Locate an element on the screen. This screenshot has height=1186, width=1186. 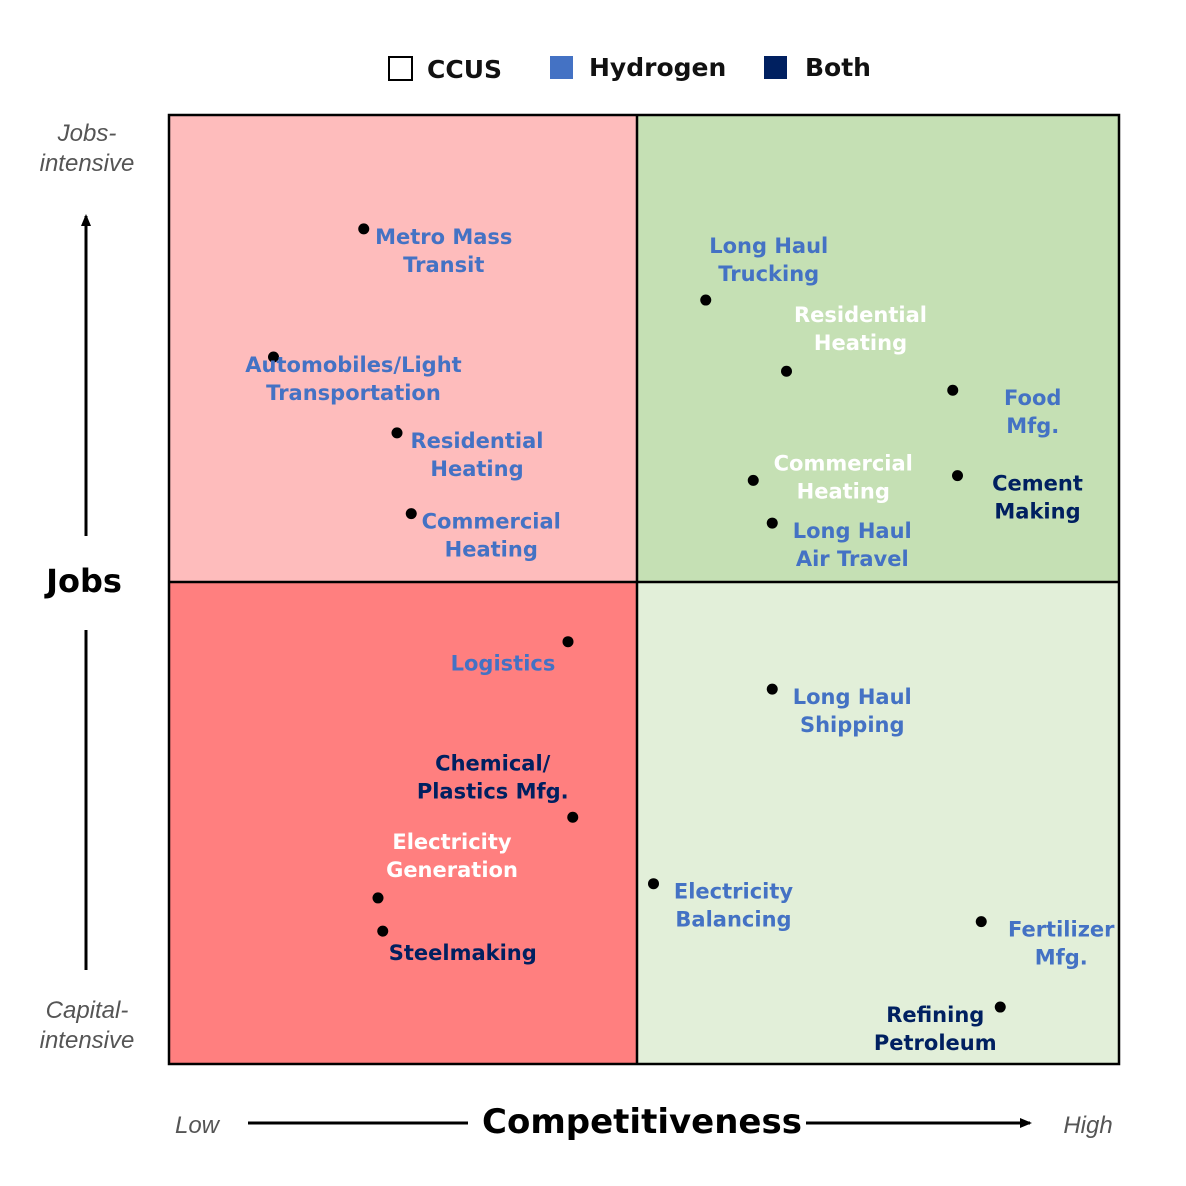
point-marker-refining-petroleum is located at coordinates (1000, 1007).